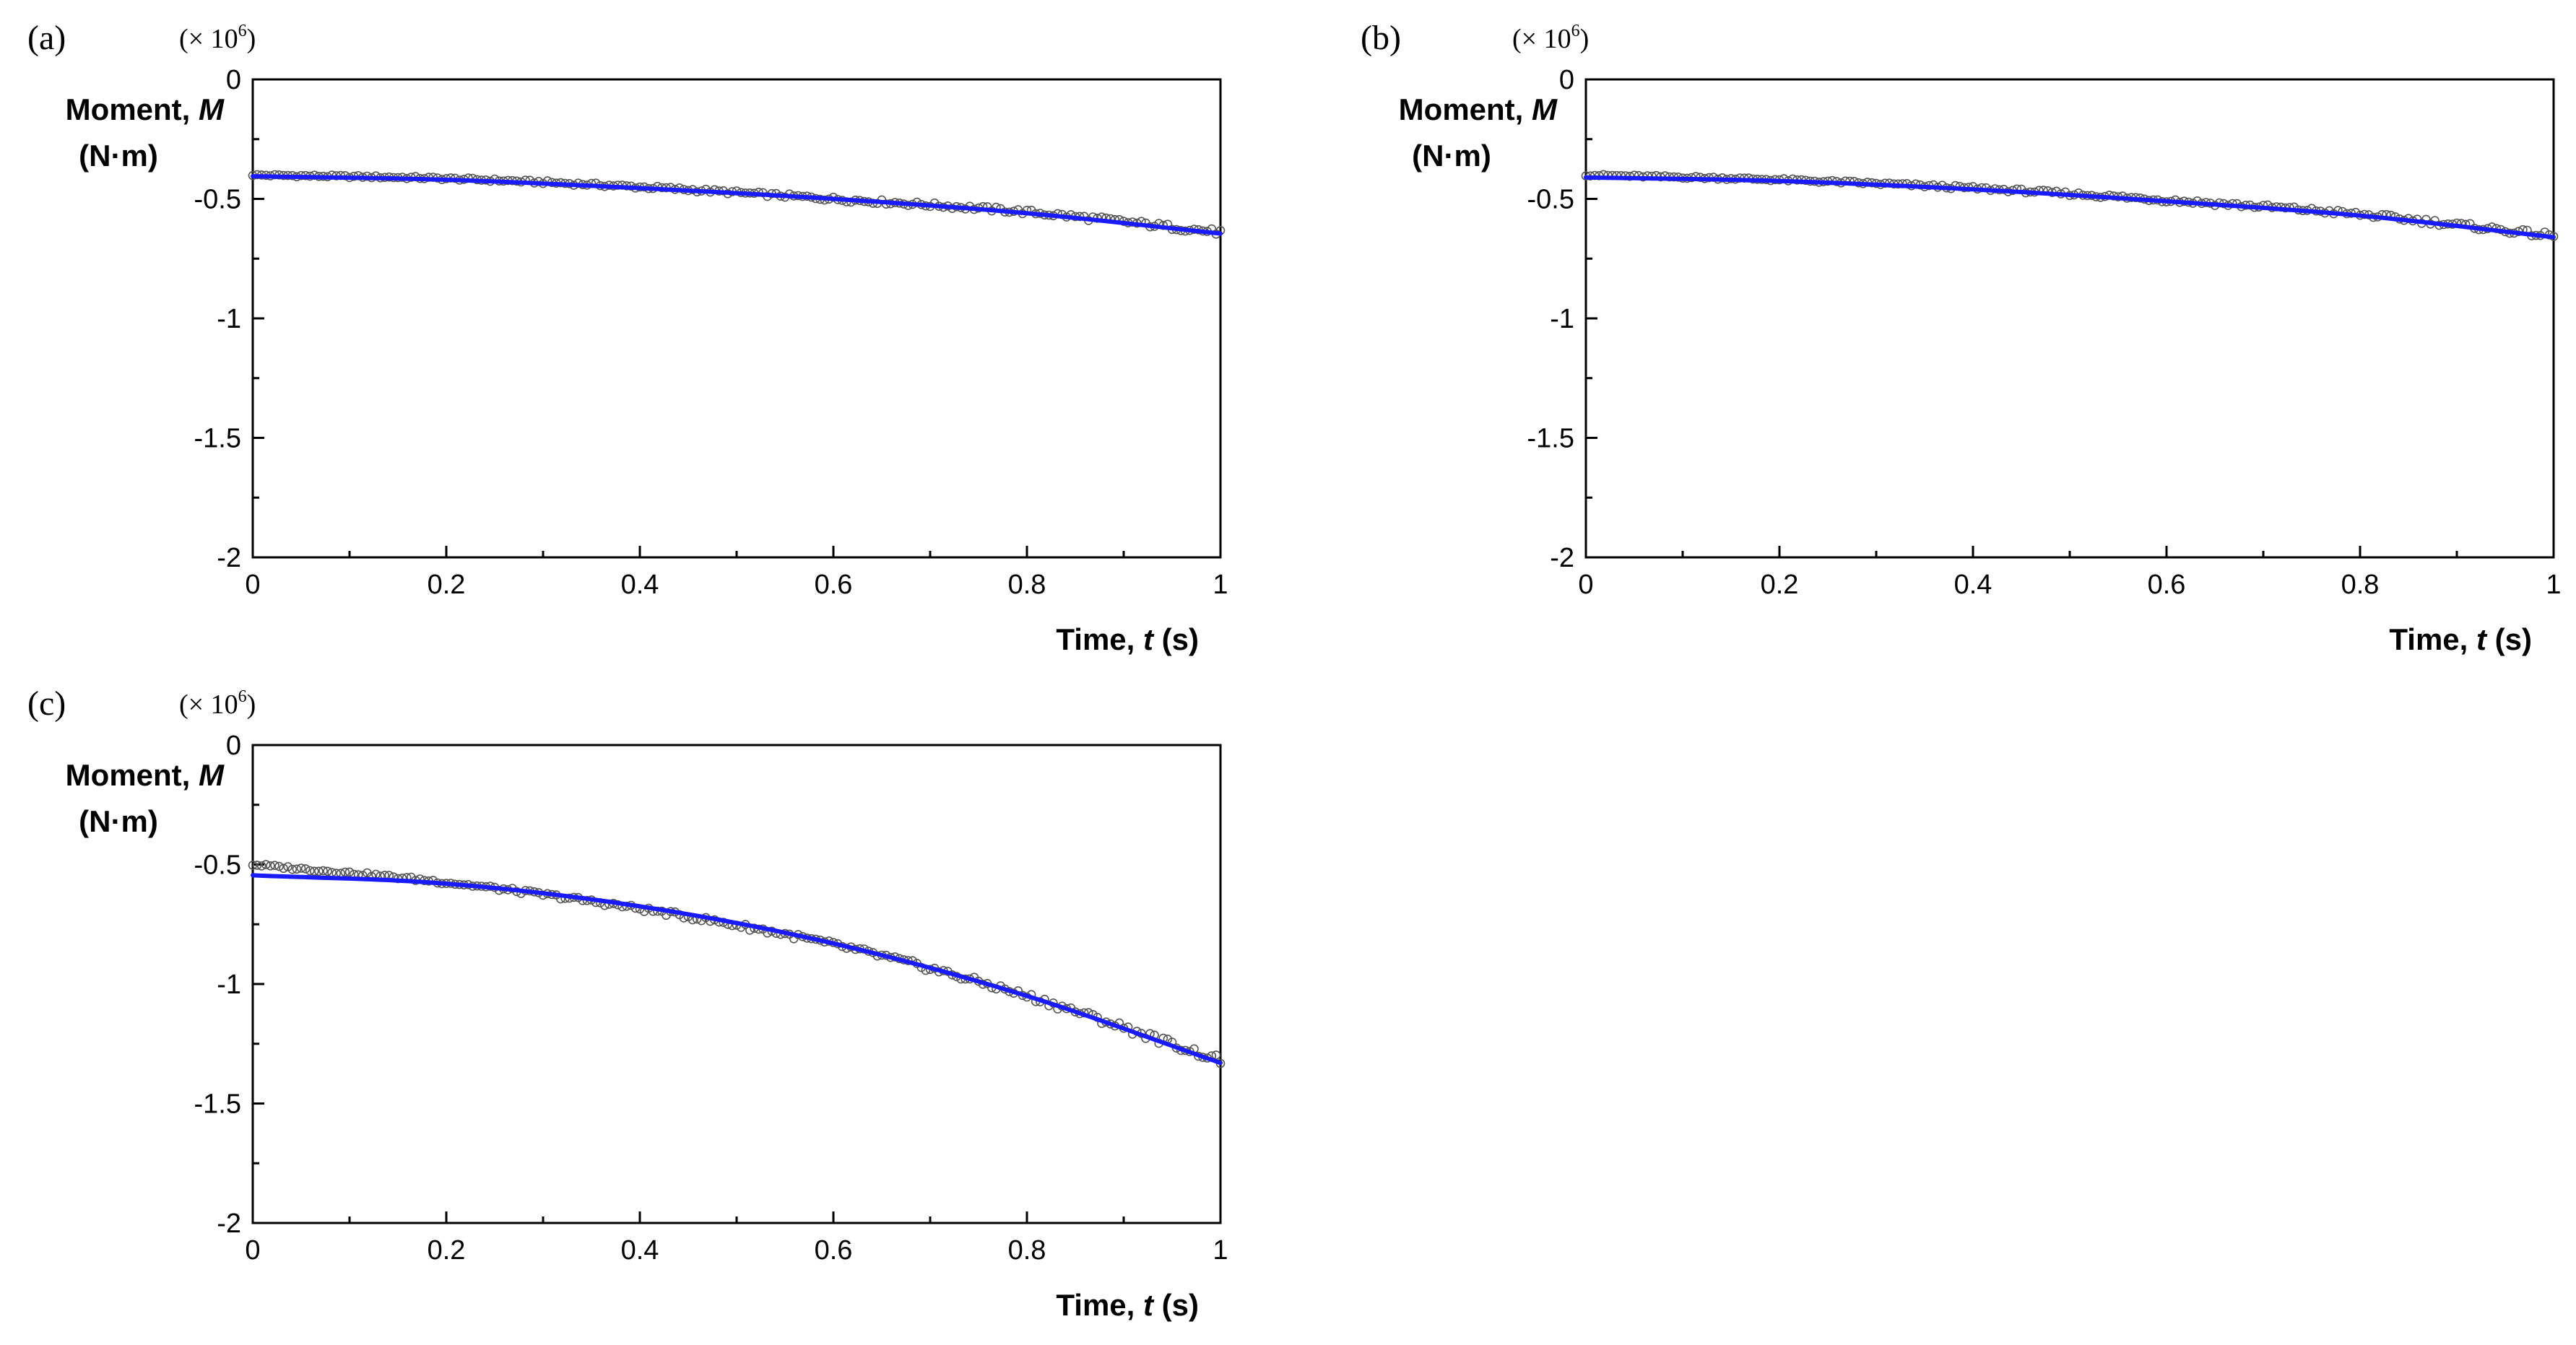  I want to click on panel-label: (b), so click(1381, 38).